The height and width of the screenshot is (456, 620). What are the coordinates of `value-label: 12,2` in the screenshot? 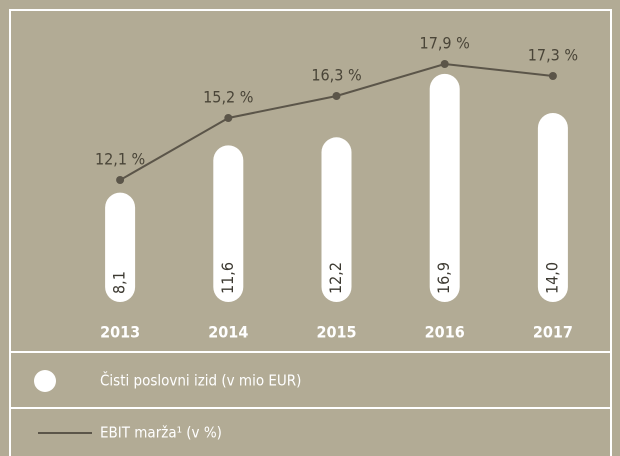 It's located at (335, 278).